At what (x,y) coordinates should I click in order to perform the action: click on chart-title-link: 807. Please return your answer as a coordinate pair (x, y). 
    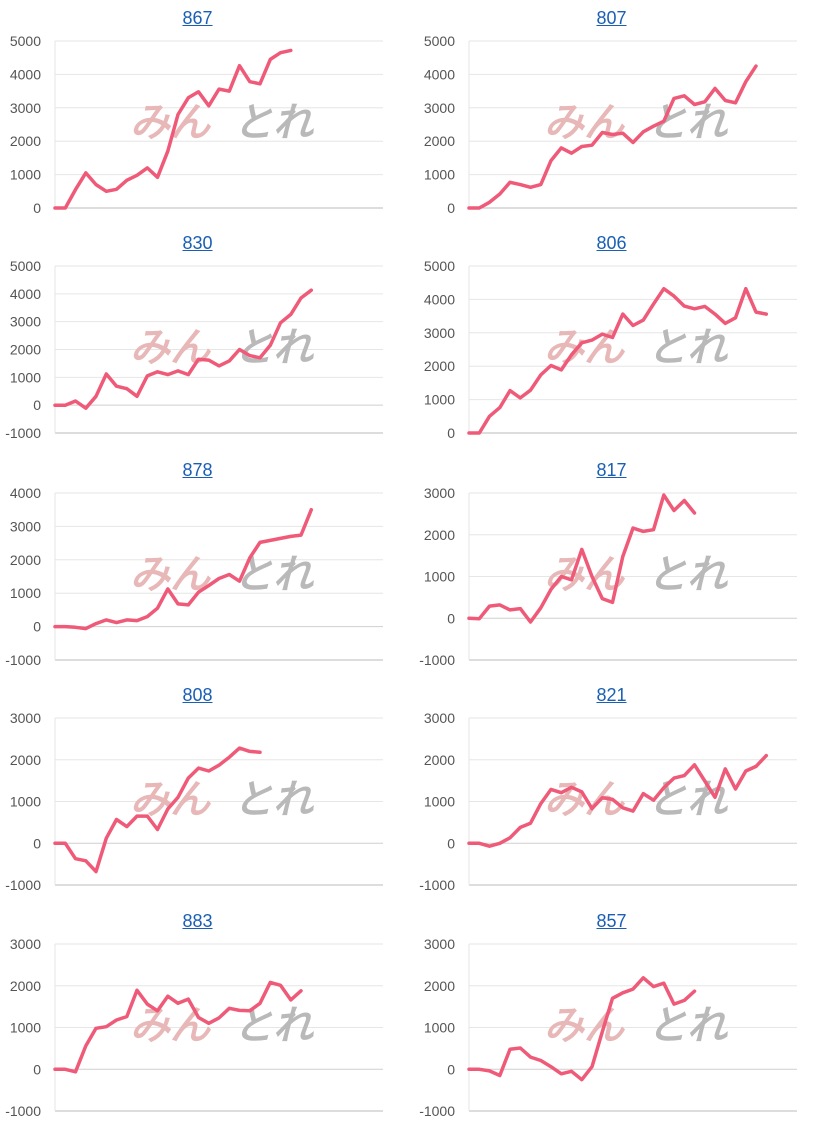
    Looking at the image, I should click on (611, 18).